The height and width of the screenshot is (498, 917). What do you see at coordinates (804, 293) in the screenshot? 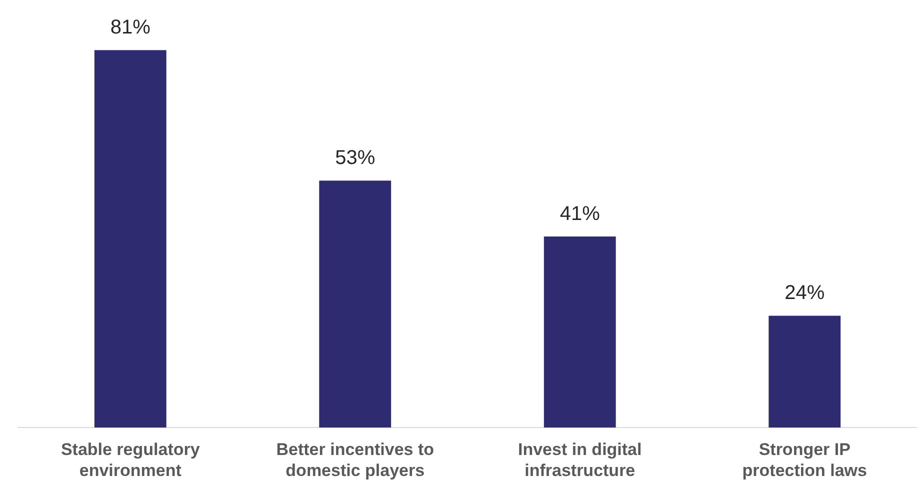
I see `data-label: 24%` at bounding box center [804, 293].